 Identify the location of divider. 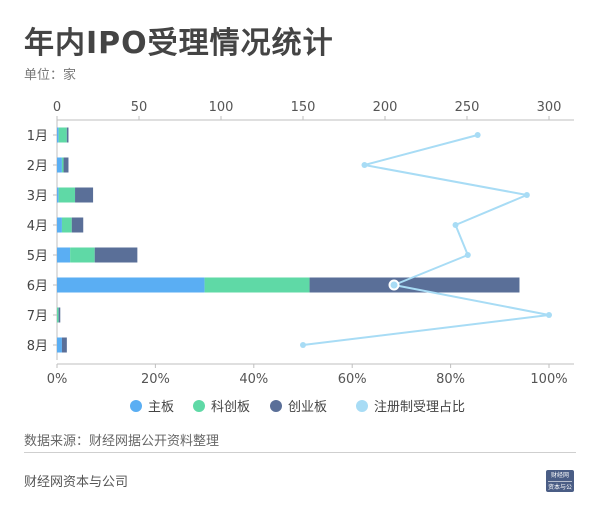
(300, 452).